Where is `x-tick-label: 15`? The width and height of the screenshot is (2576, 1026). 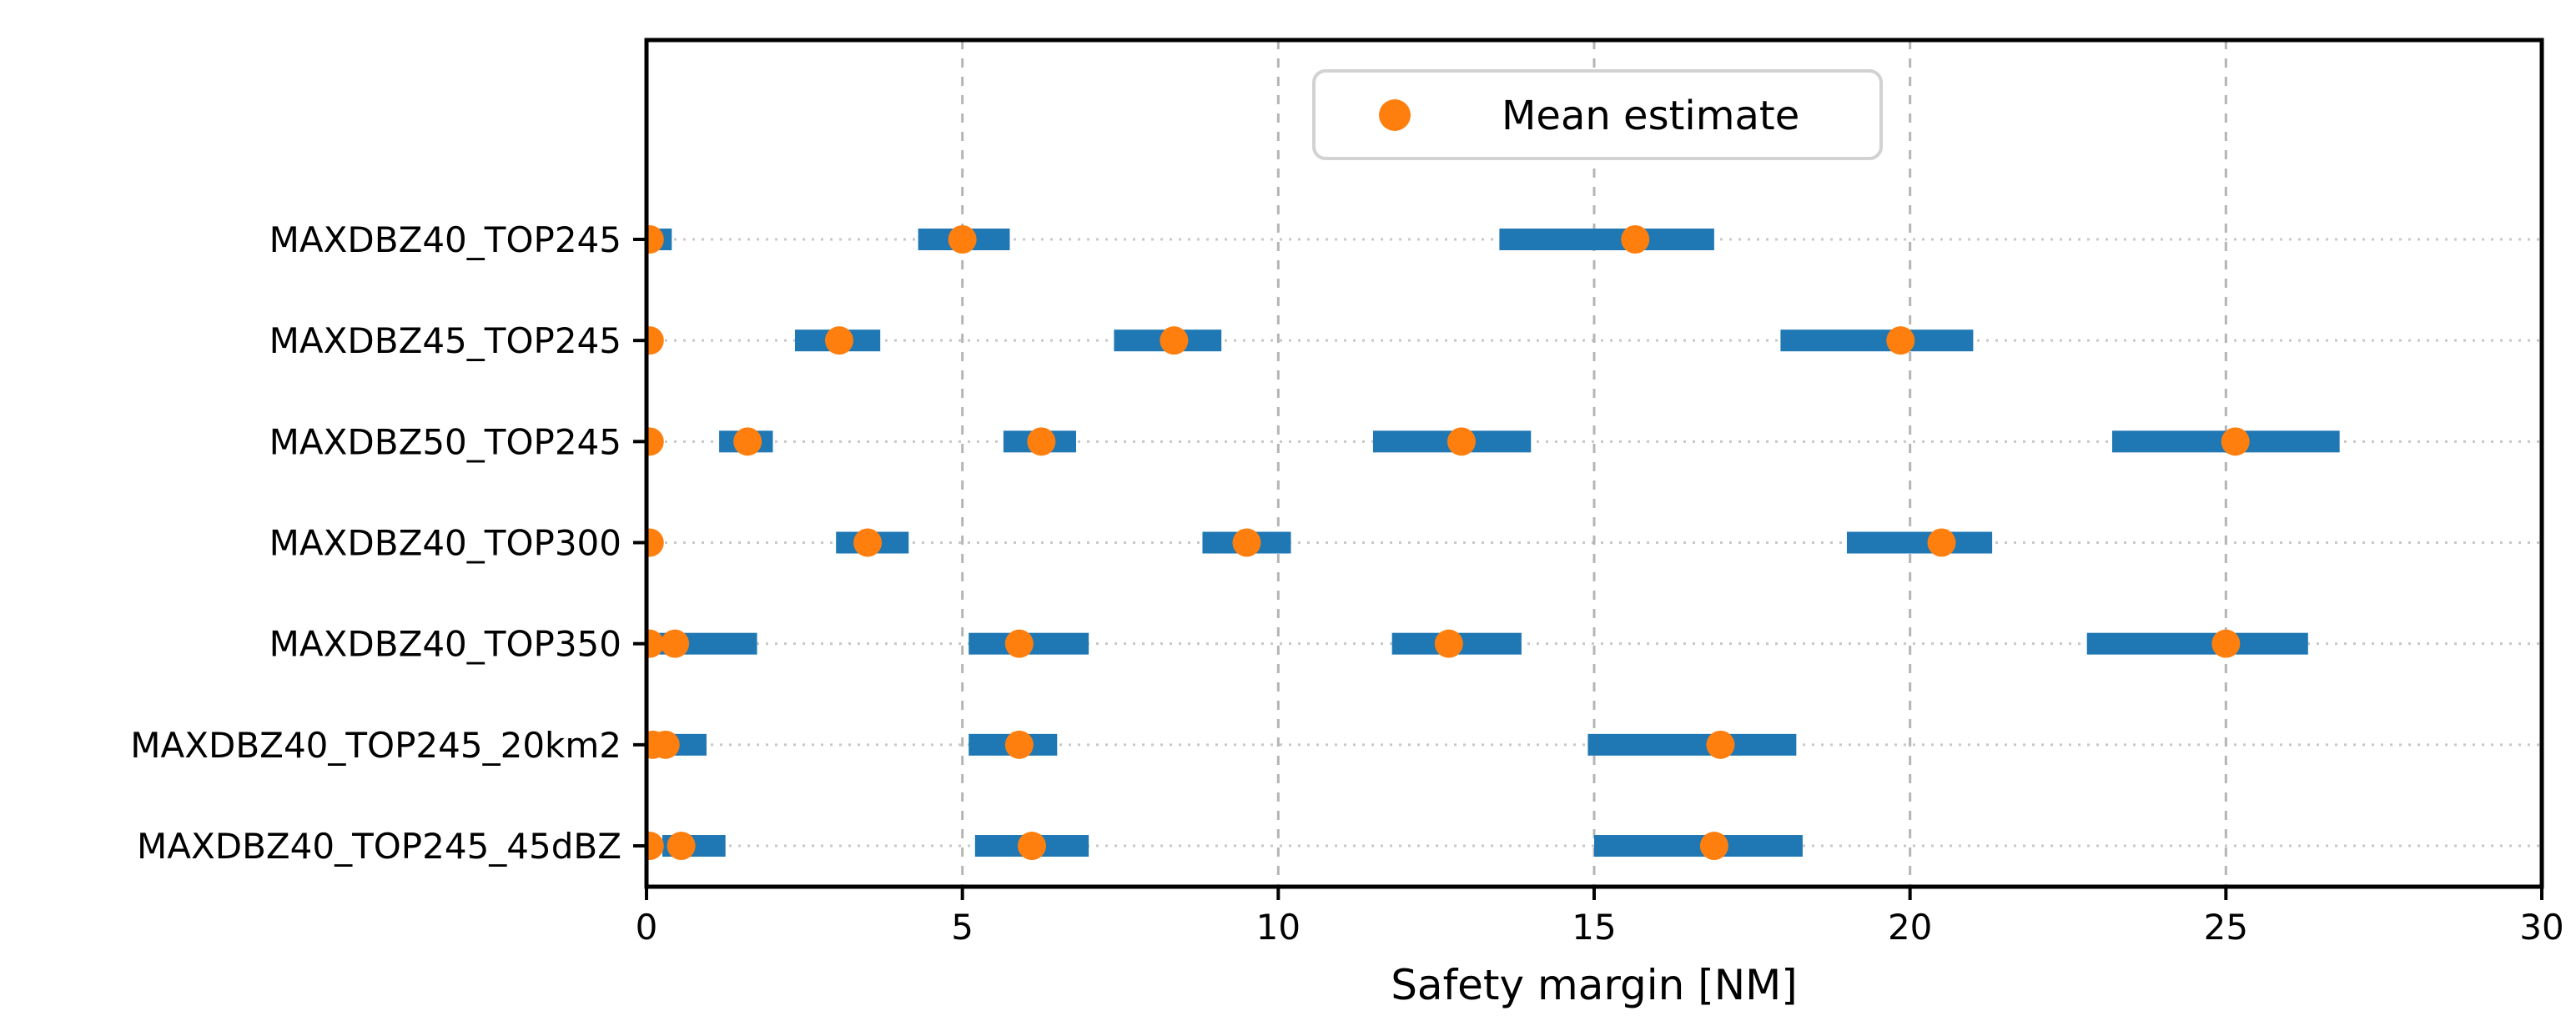
x-tick-label: 15 is located at coordinates (1594, 927).